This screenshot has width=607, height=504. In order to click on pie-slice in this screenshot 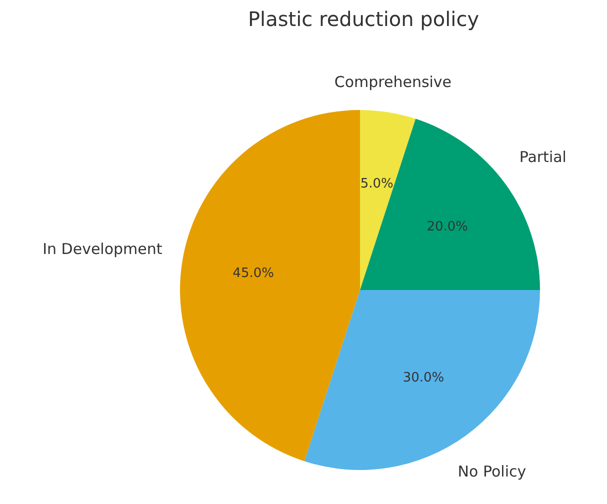, I will do `click(388, 200)`.